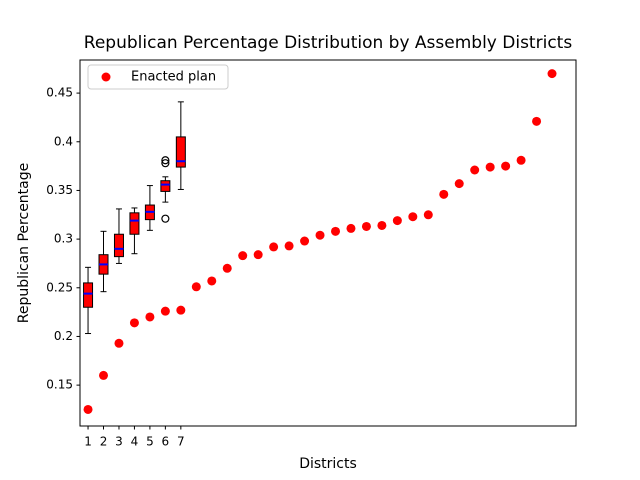  I want to click on y-tick-label: 0.25, so click(59, 287).